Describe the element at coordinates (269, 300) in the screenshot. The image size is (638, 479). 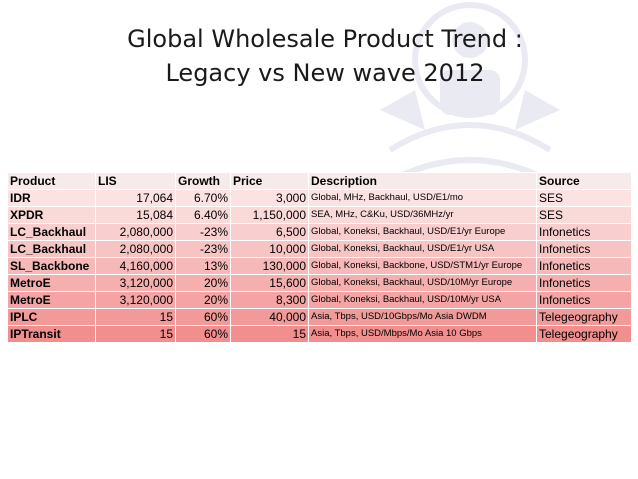
I see `cell-price: 8,300` at that location.